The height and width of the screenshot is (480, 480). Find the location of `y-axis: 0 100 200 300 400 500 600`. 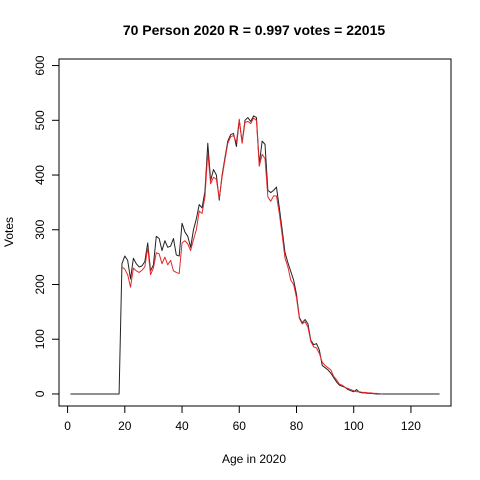

y-axis: 0 100 200 300 400 500 600 is located at coordinates (46, 226).